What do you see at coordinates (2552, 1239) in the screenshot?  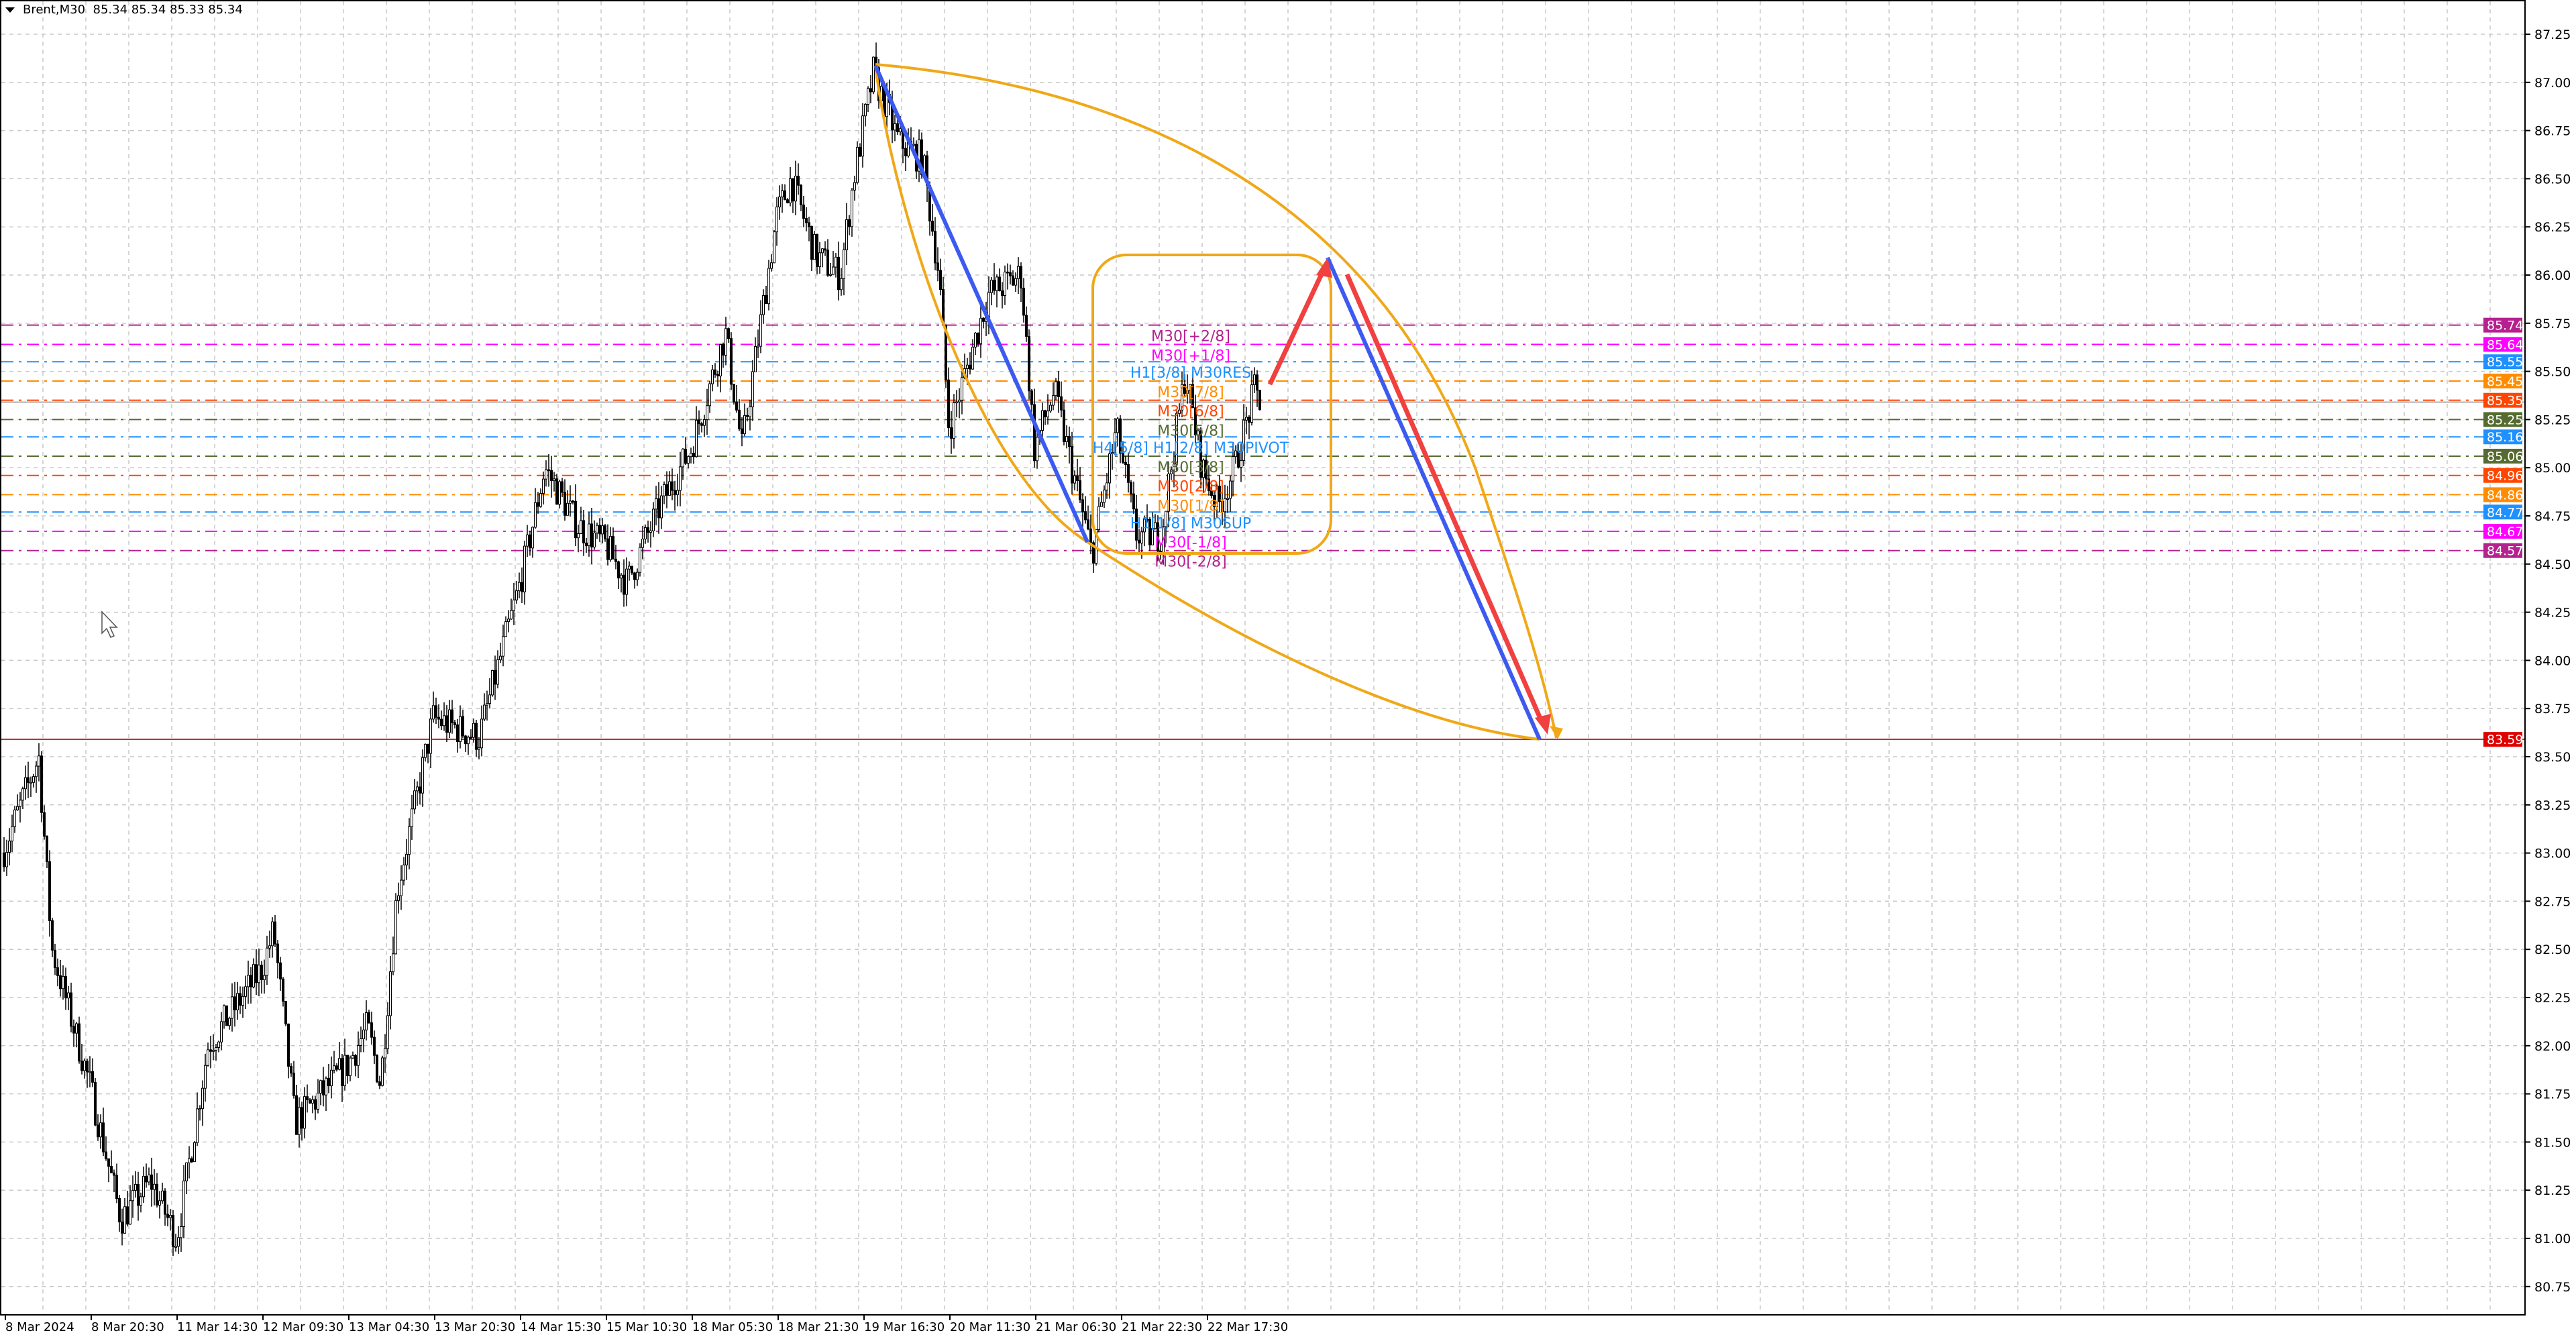 I see `y-tick-label: 81.00` at bounding box center [2552, 1239].